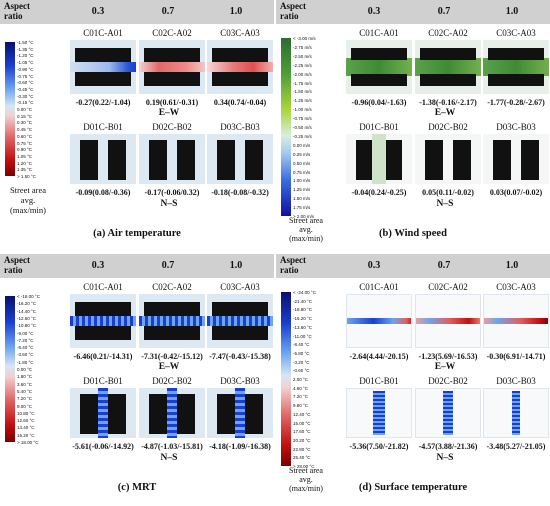  What do you see at coordinates (302, 145) in the screenshot?
I see `legend-tick-label: 0.00 m/s` at bounding box center [302, 145].